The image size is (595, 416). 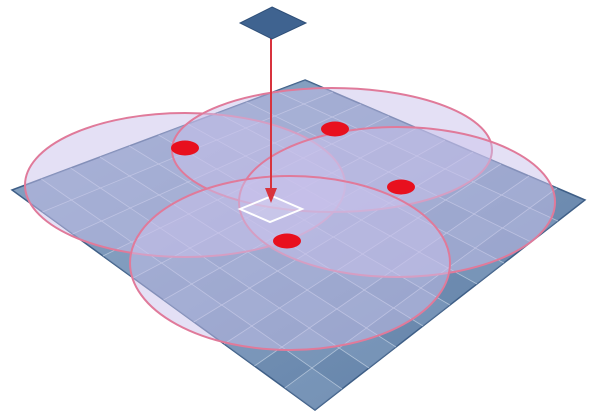 What do you see at coordinates (185, 148) in the screenshot?
I see `node-left` at bounding box center [185, 148].